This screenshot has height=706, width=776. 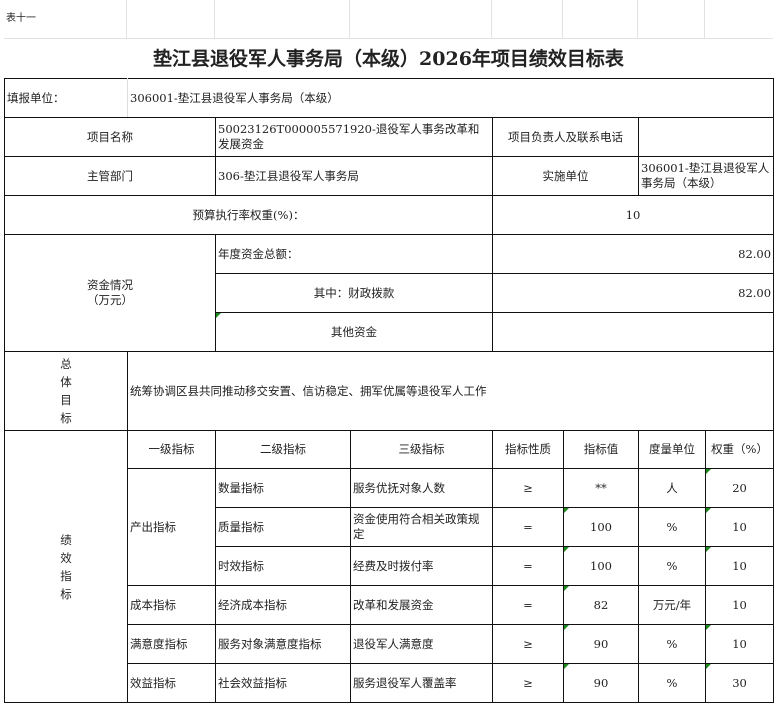 I want to click on annual-total-label: 年度资金总额：, so click(x=354, y=254).